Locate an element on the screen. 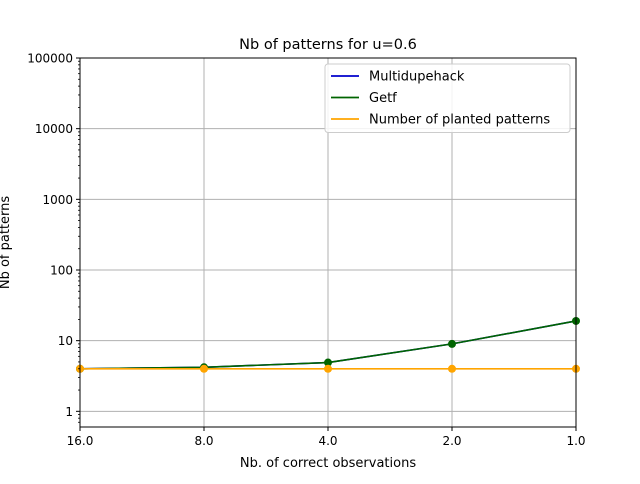 This screenshot has width=640, height=484. y-tick-label: 100 is located at coordinates (61, 270).